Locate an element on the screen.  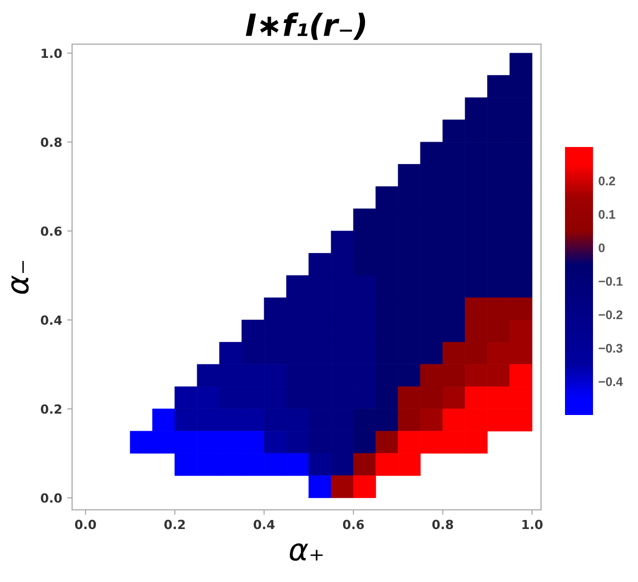
chart-title: I∗f₁(r₋) is located at coordinates (306, 26).